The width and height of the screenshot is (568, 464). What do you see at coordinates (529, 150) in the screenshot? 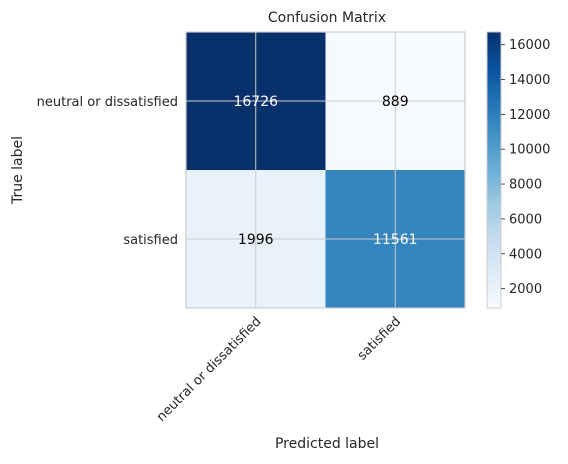
I see `colorbar-tick-label: 10000` at bounding box center [529, 150].